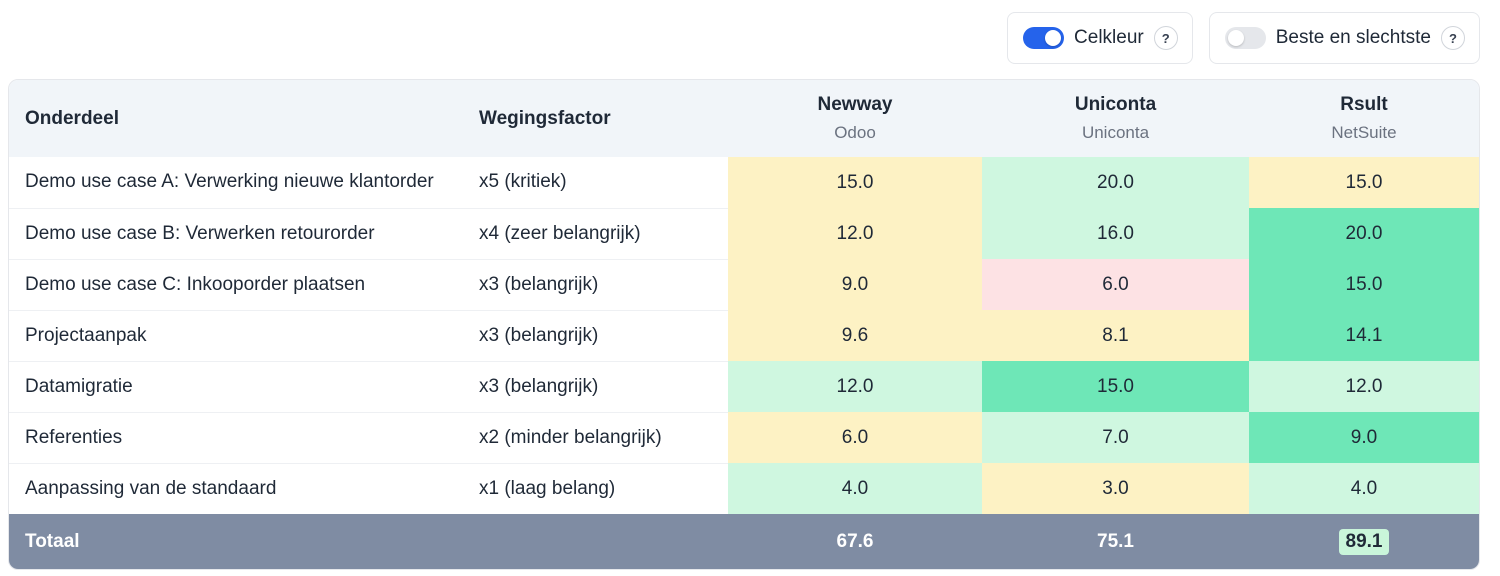 This screenshot has width=1500, height=576. What do you see at coordinates (1044, 38) in the screenshot?
I see `celkleur-switch` at bounding box center [1044, 38].